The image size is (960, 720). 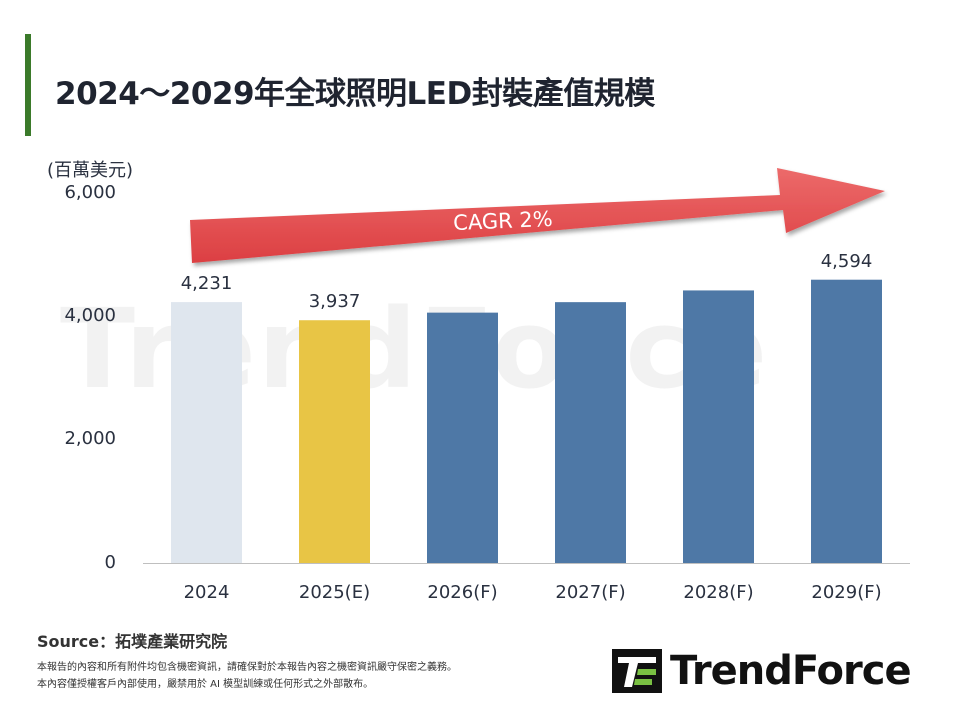 What do you see at coordinates (355, 94) in the screenshot?
I see `page-title: 2024～2029年全球照明LED封裝產值規模` at bounding box center [355, 94].